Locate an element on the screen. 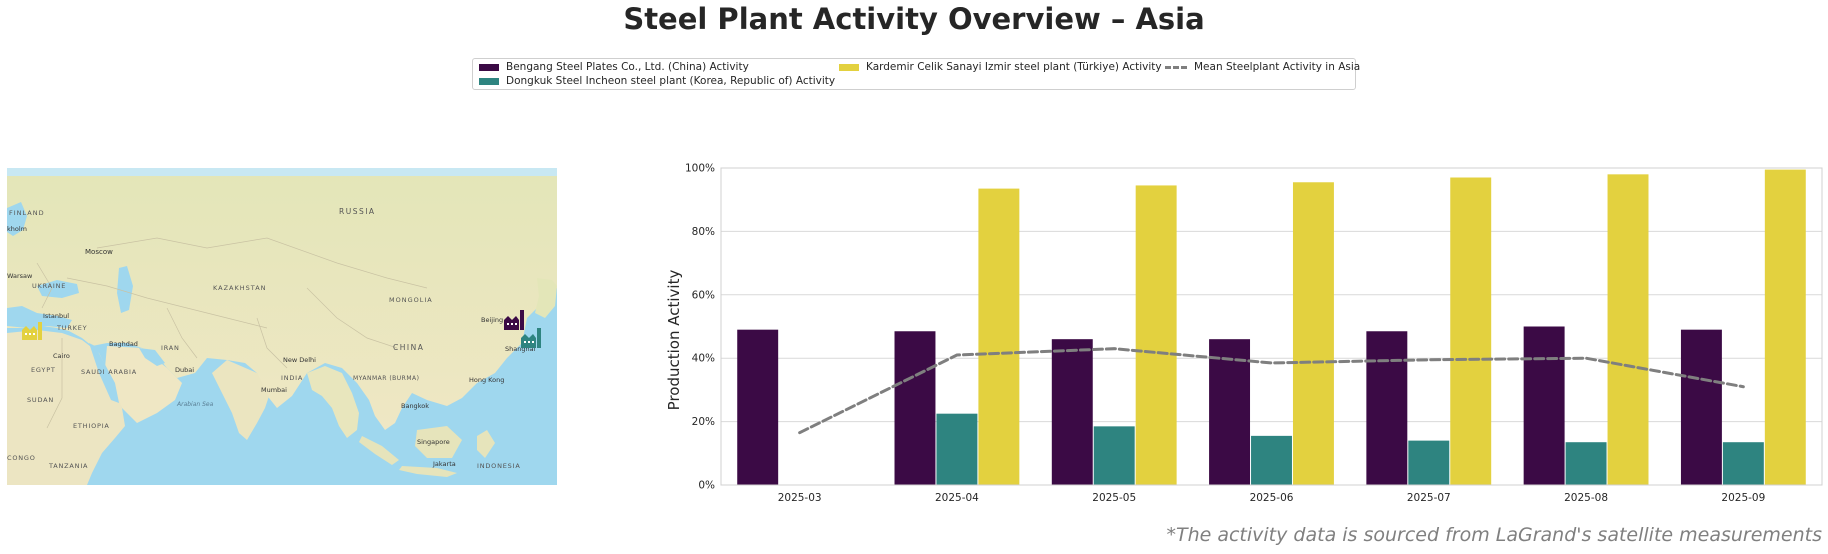 This screenshot has height=554, width=1828. map-label-stockholm: kholm is located at coordinates (17, 229).